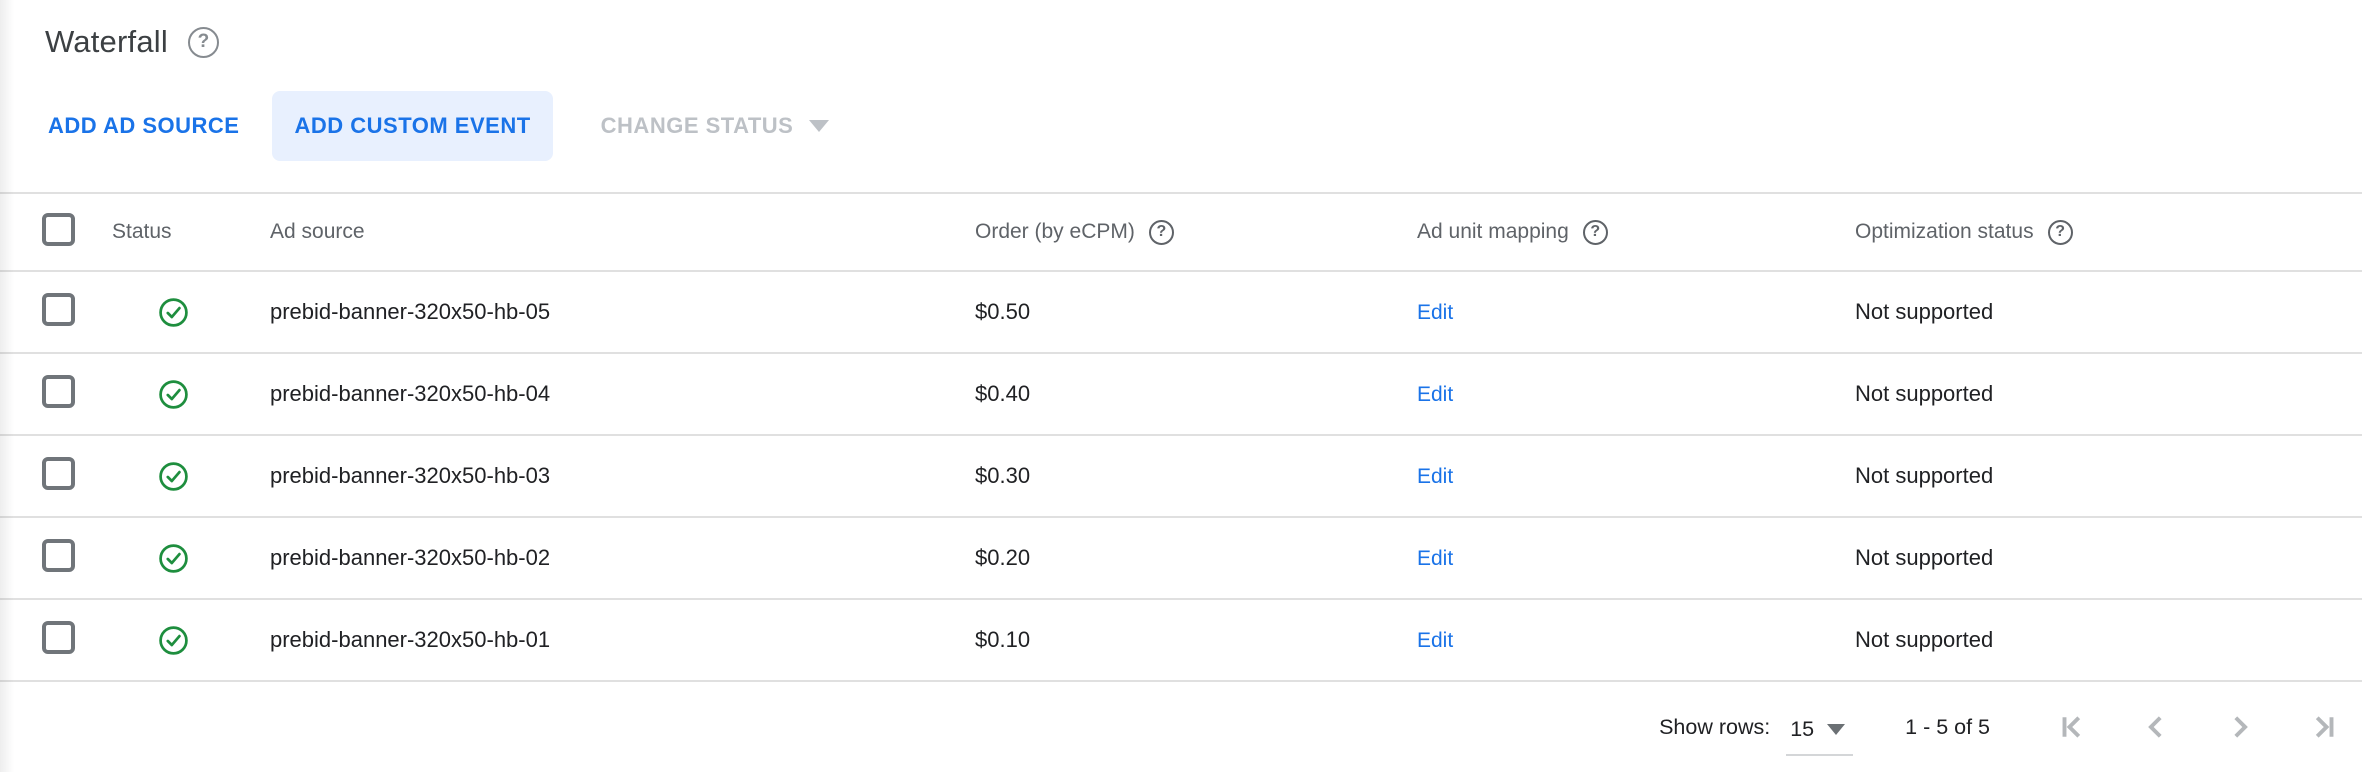 This screenshot has height=772, width=2362. I want to click on ecpm-value: $0.30, so click(1003, 475).